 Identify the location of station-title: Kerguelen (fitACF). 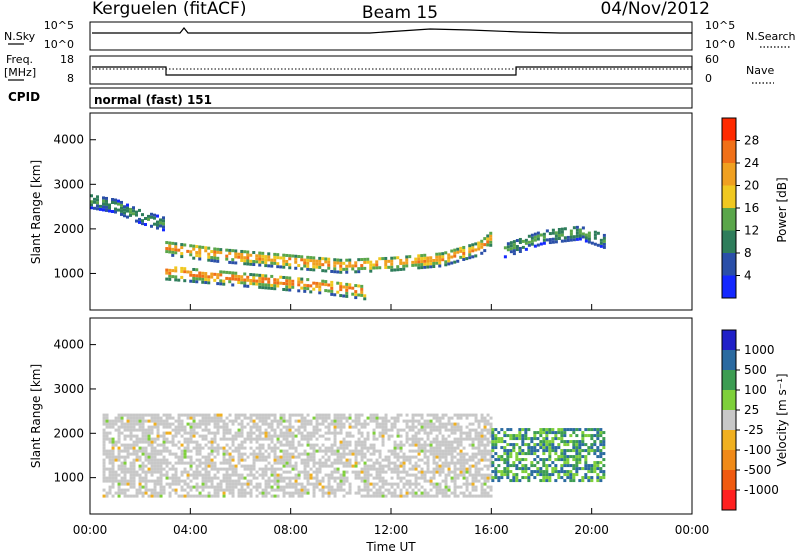
(169, 9).